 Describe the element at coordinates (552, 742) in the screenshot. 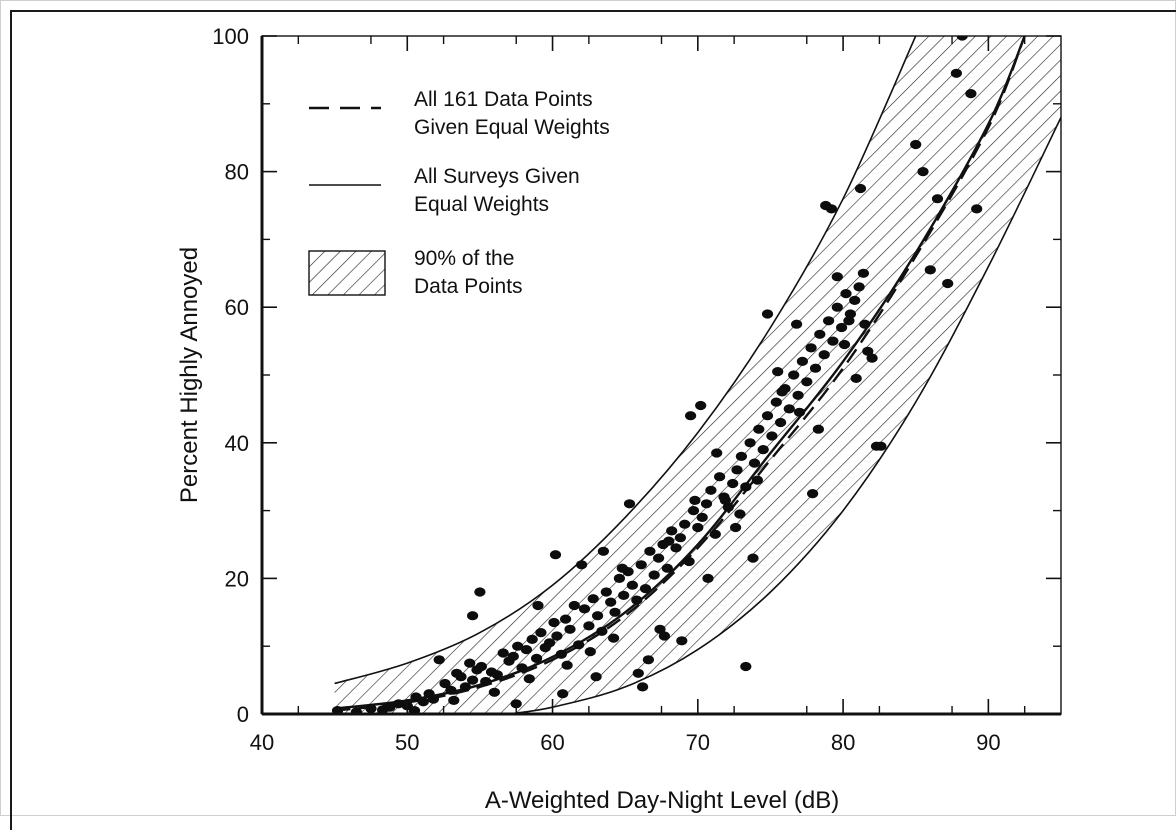

I see `x-tick-label: 60` at that location.